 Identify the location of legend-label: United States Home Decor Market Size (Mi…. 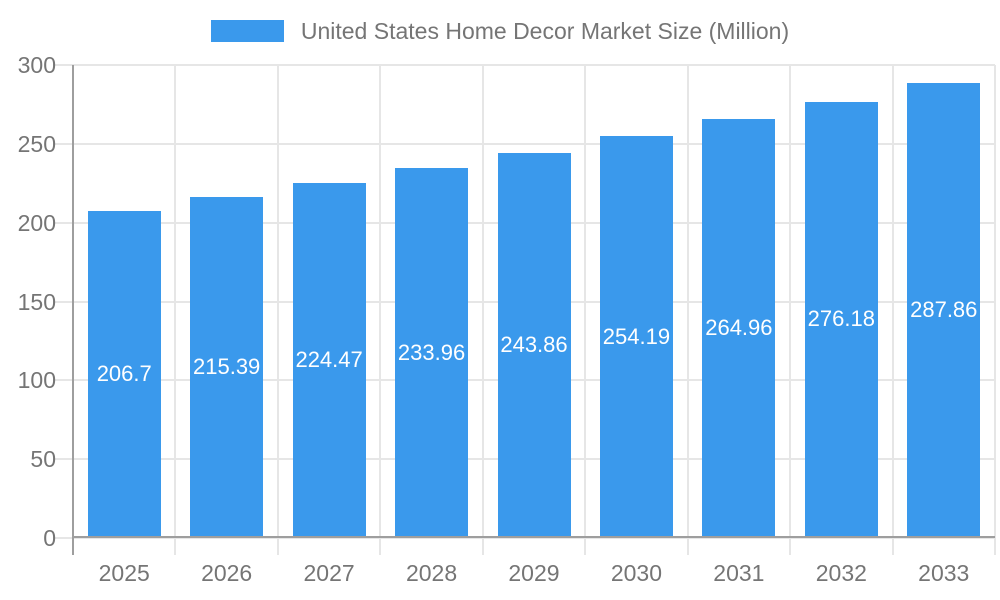
(545, 30).